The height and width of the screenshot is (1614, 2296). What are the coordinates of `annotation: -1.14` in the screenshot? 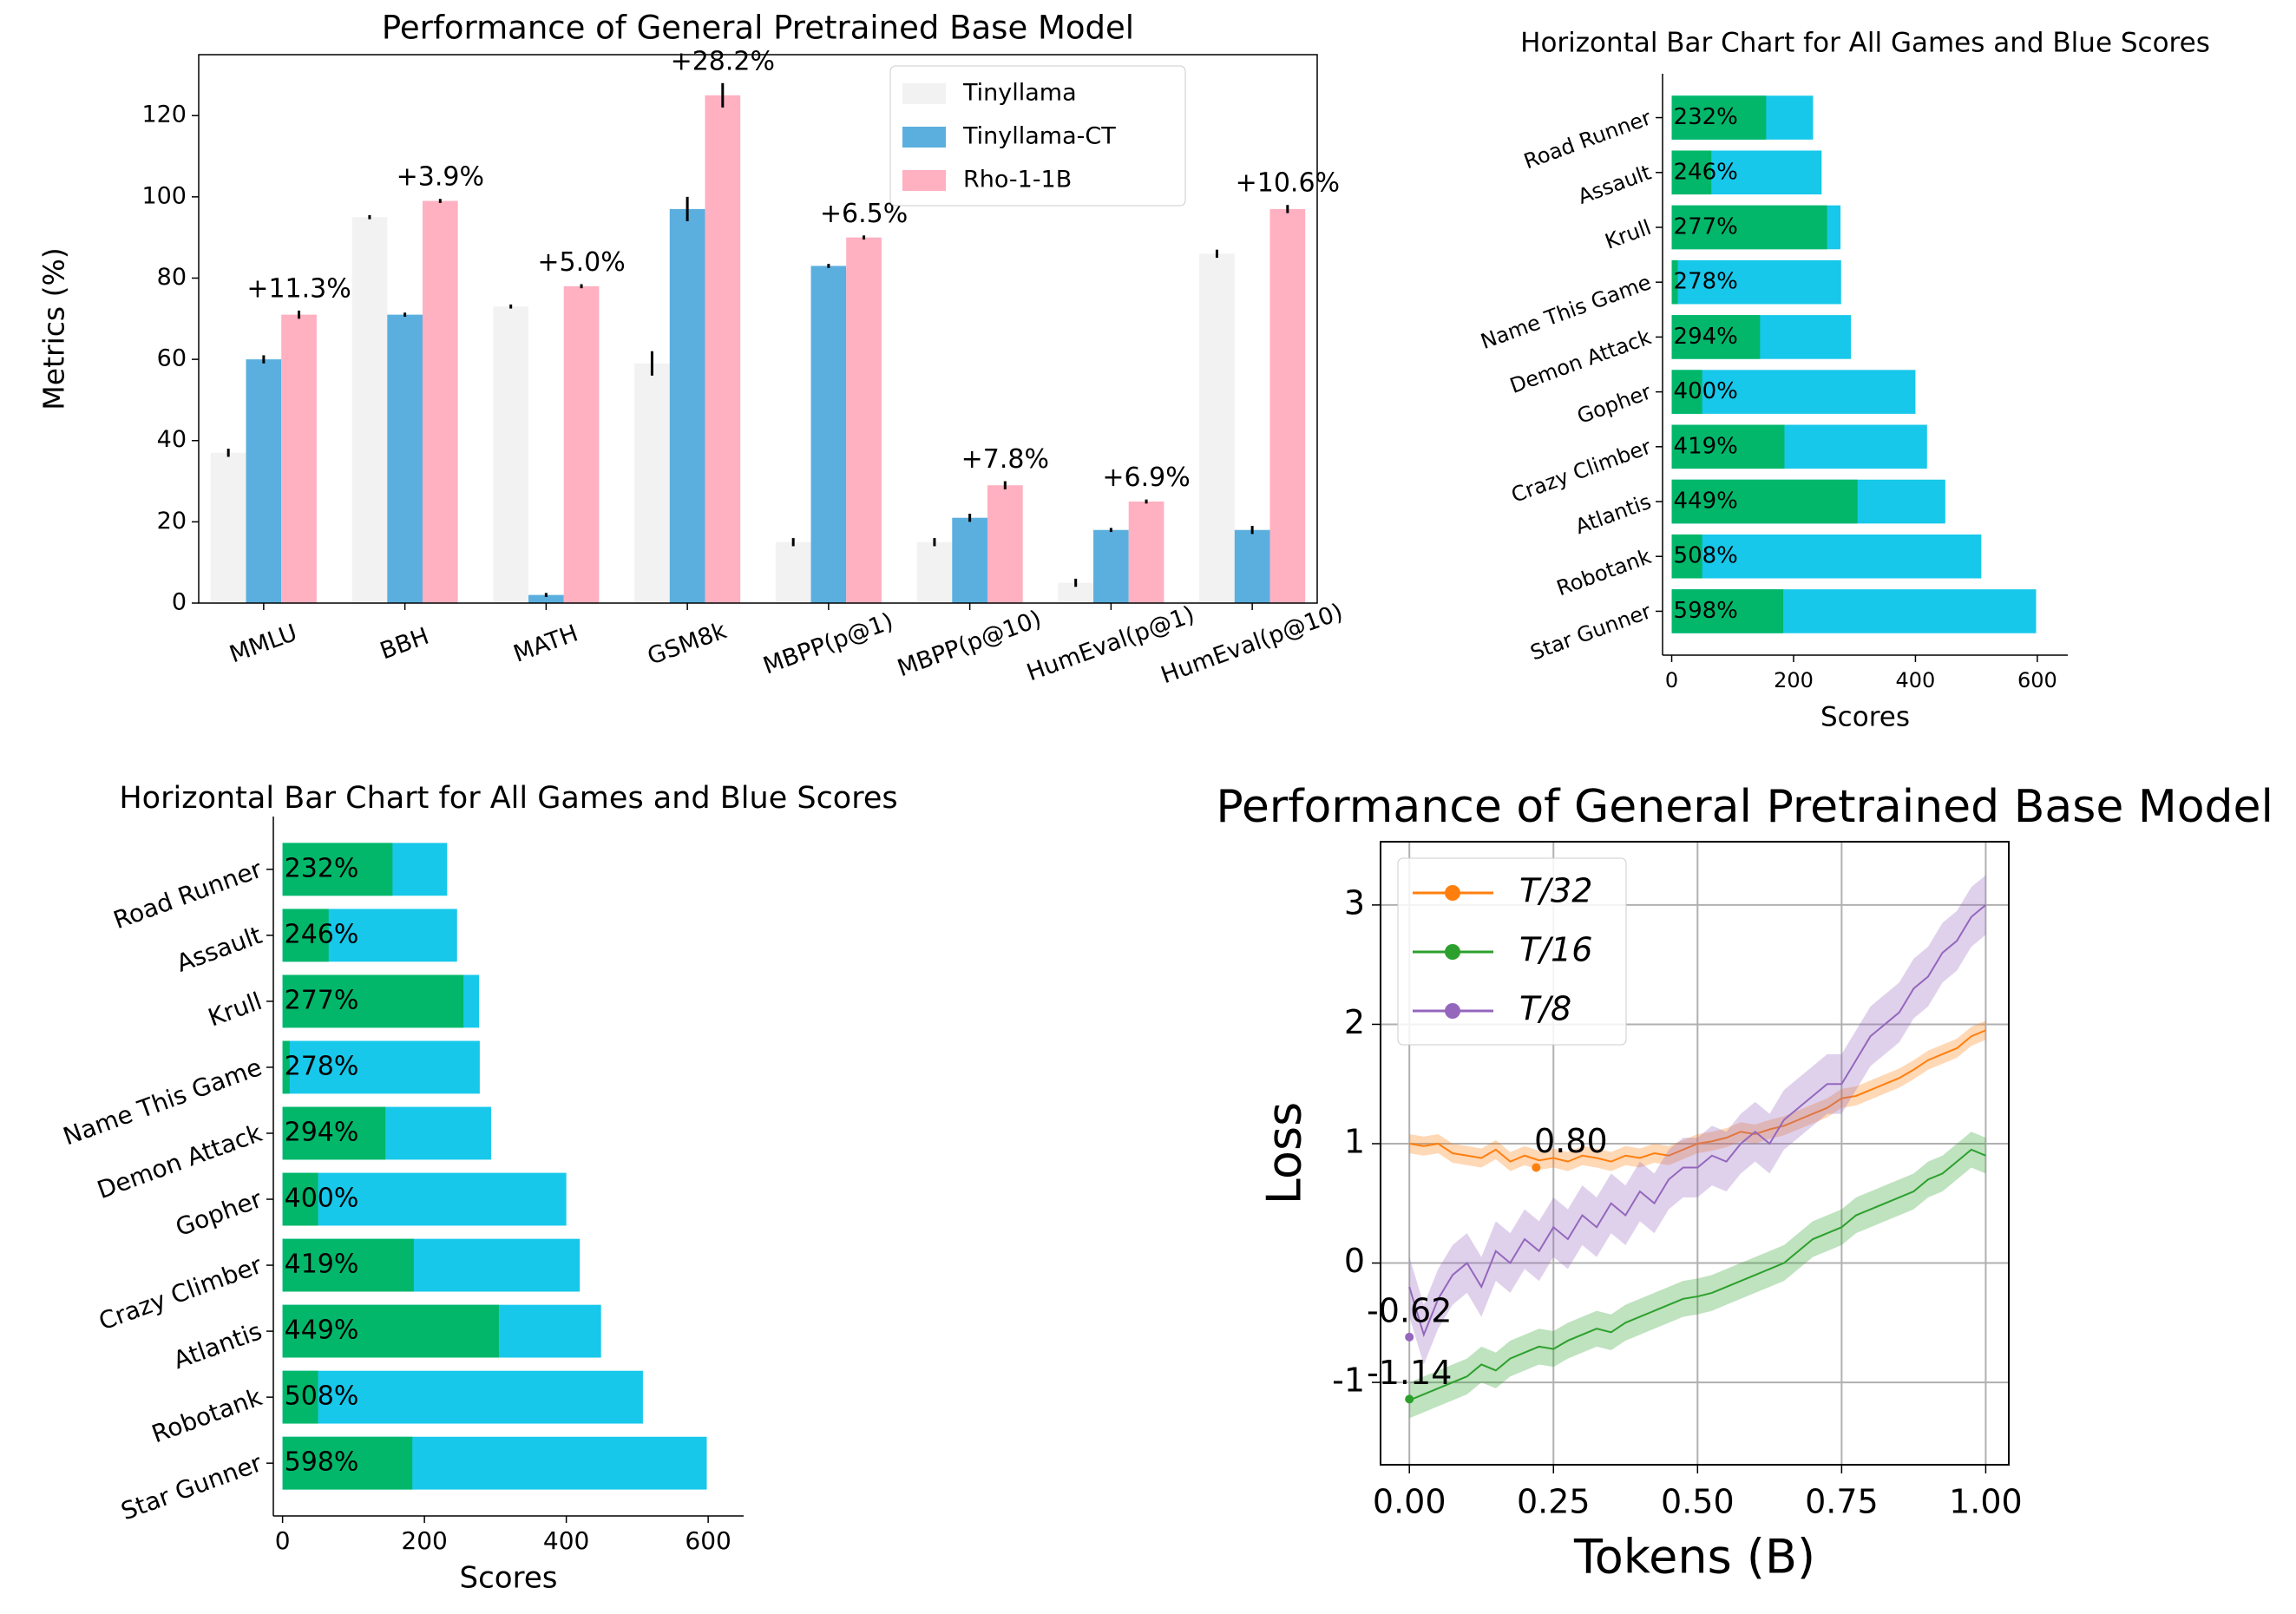 It's located at (1409, 1373).